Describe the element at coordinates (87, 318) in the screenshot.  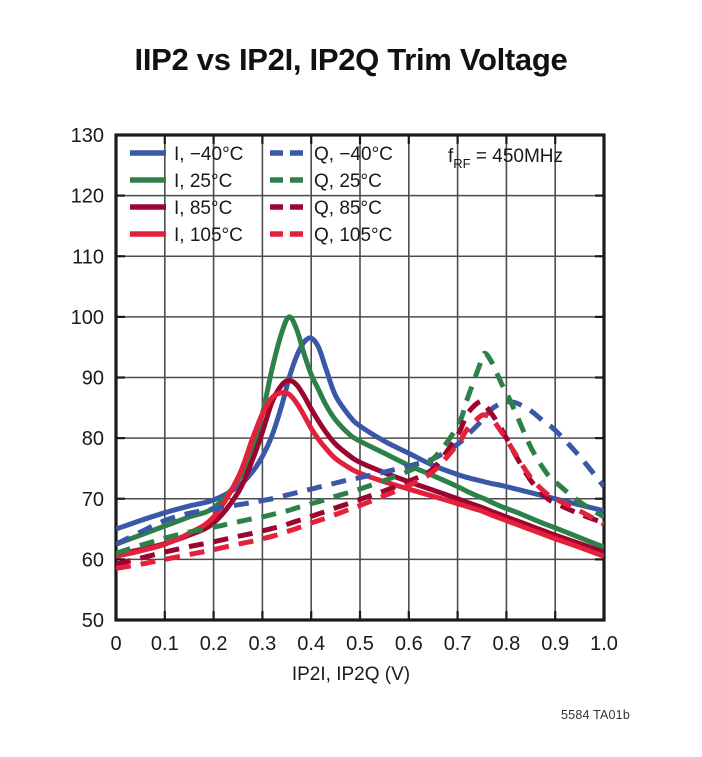
I see `y-tick-label: 100` at that location.